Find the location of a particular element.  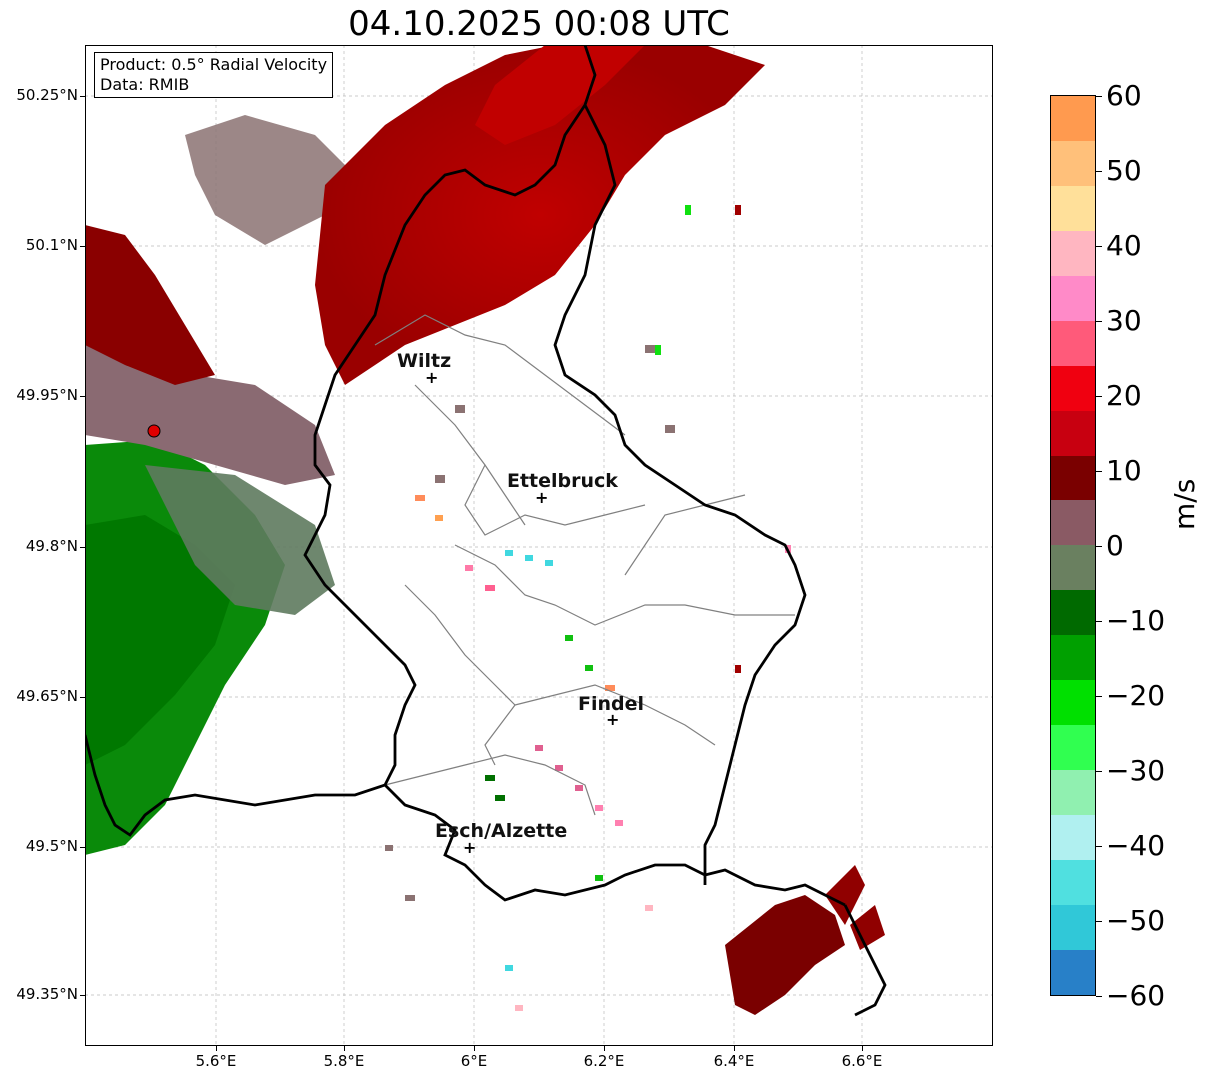

city-marker-findel: + is located at coordinates (613, 719).